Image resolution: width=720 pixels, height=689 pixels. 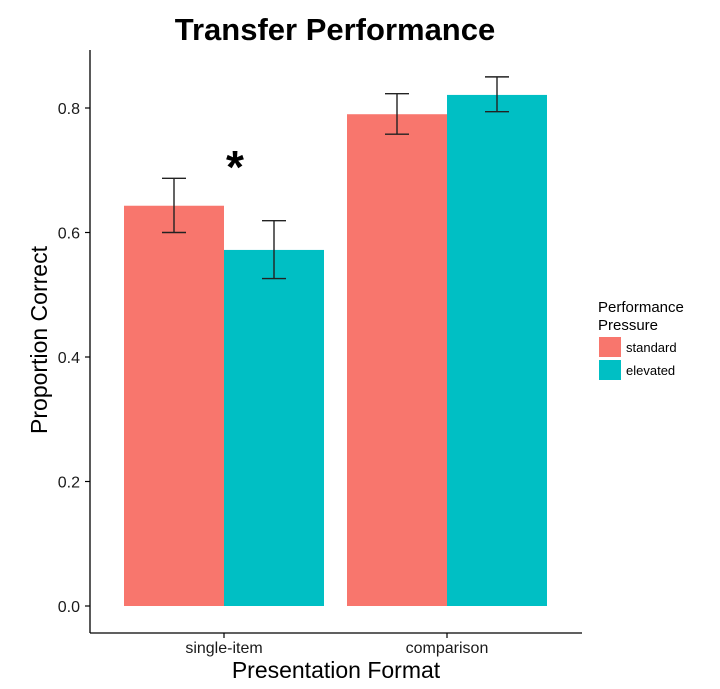 I want to click on chart-title: Transfer Performance, so click(x=335, y=29).